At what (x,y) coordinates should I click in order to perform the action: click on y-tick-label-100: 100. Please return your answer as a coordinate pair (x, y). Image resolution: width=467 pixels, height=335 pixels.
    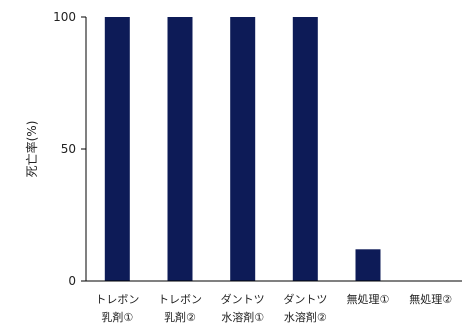
    Looking at the image, I should click on (64, 17).